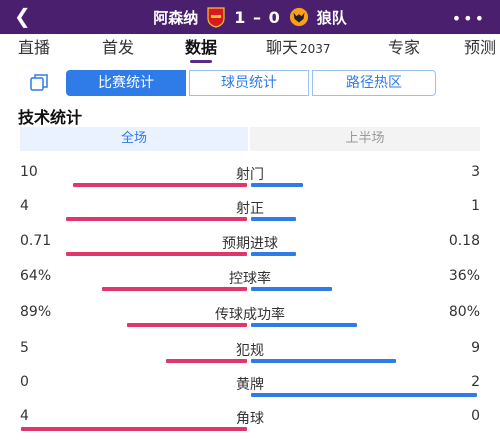  I want to click on stats-segment-control: 比赛统计 球员统计 路径热区, so click(250, 83).